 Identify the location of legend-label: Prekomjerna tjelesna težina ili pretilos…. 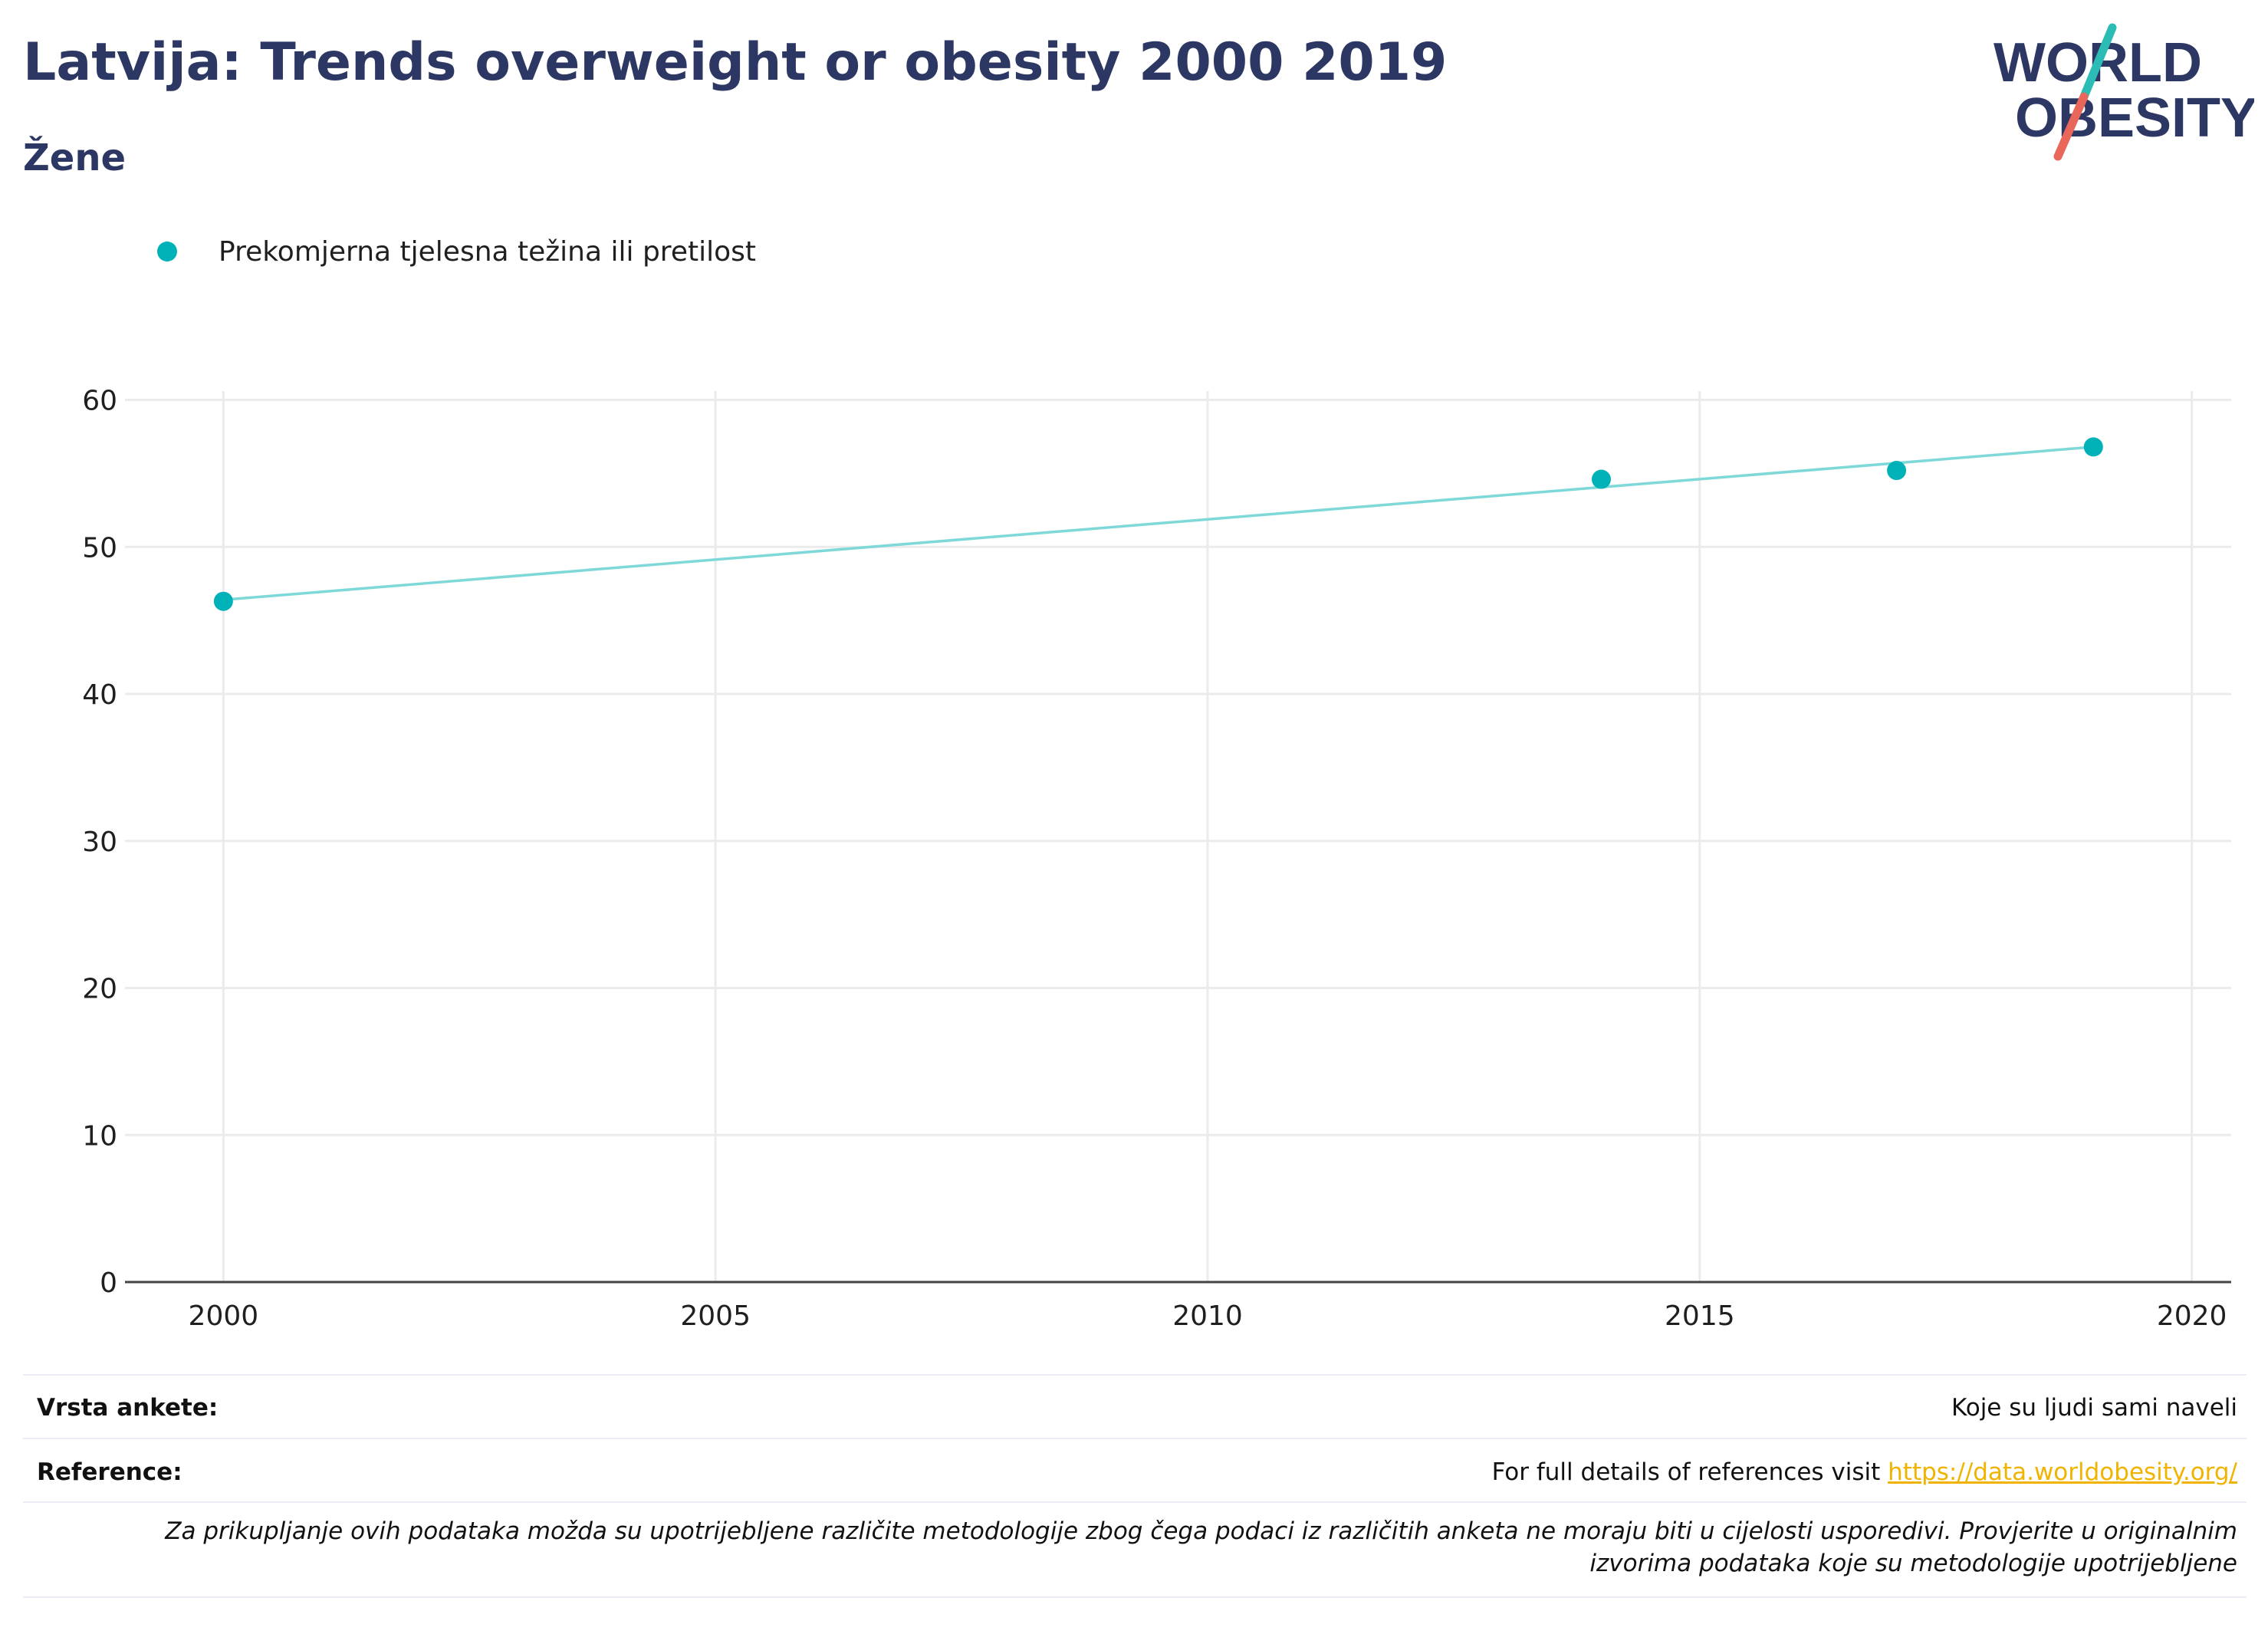
(487, 251).